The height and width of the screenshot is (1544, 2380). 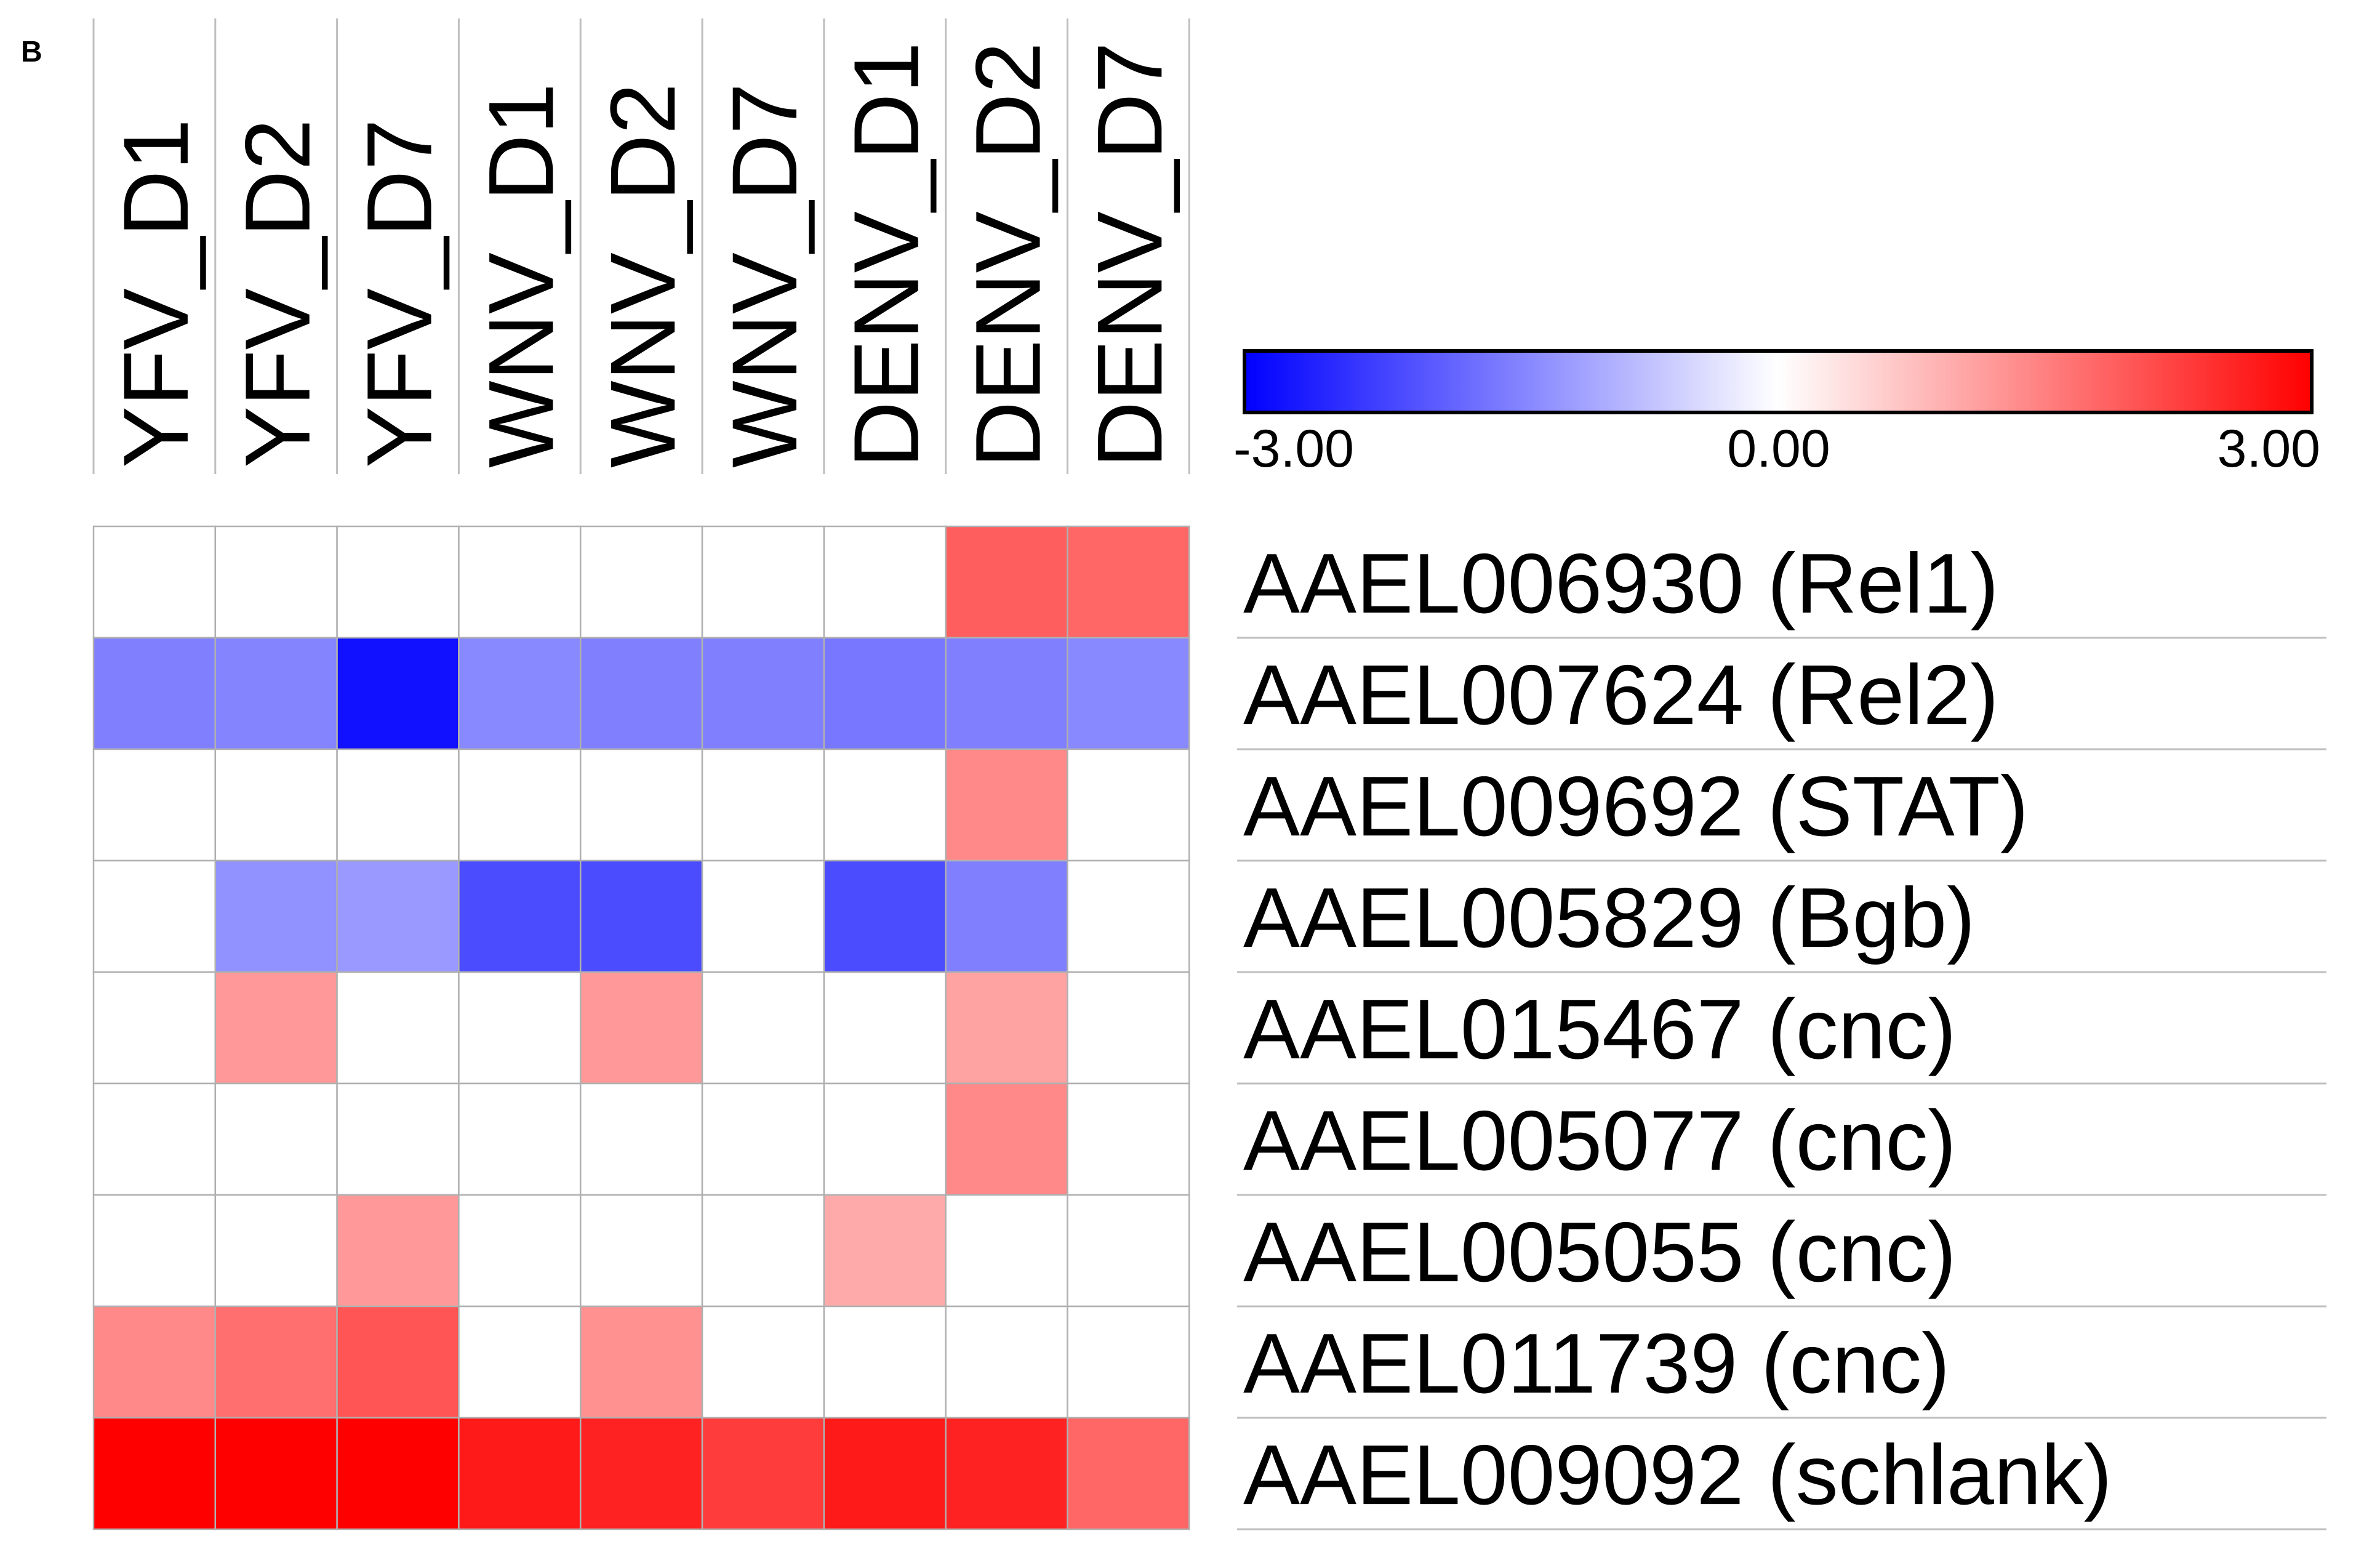 I want to click on row-label: AAEL011739 (cnc), so click(x=1596, y=1363).